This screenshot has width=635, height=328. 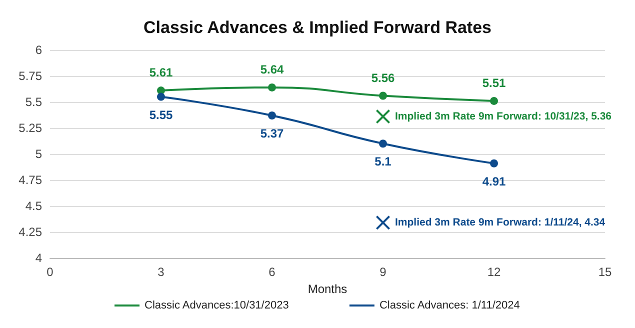 What do you see at coordinates (30, 76) in the screenshot?
I see `y-tick-label: 5.75` at bounding box center [30, 76].